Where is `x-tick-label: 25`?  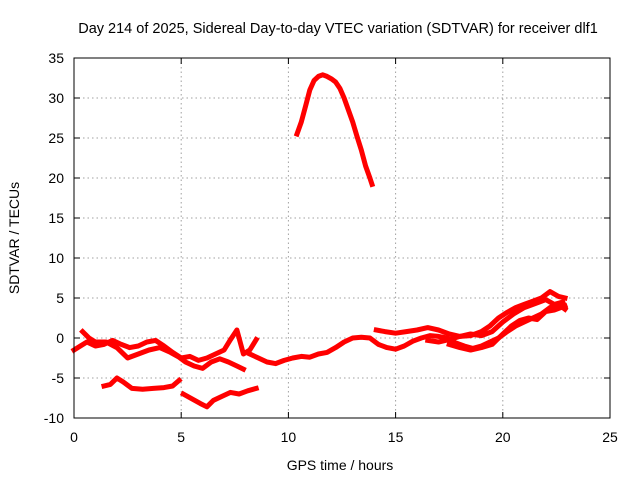 x-tick-label: 25 is located at coordinates (610, 437).